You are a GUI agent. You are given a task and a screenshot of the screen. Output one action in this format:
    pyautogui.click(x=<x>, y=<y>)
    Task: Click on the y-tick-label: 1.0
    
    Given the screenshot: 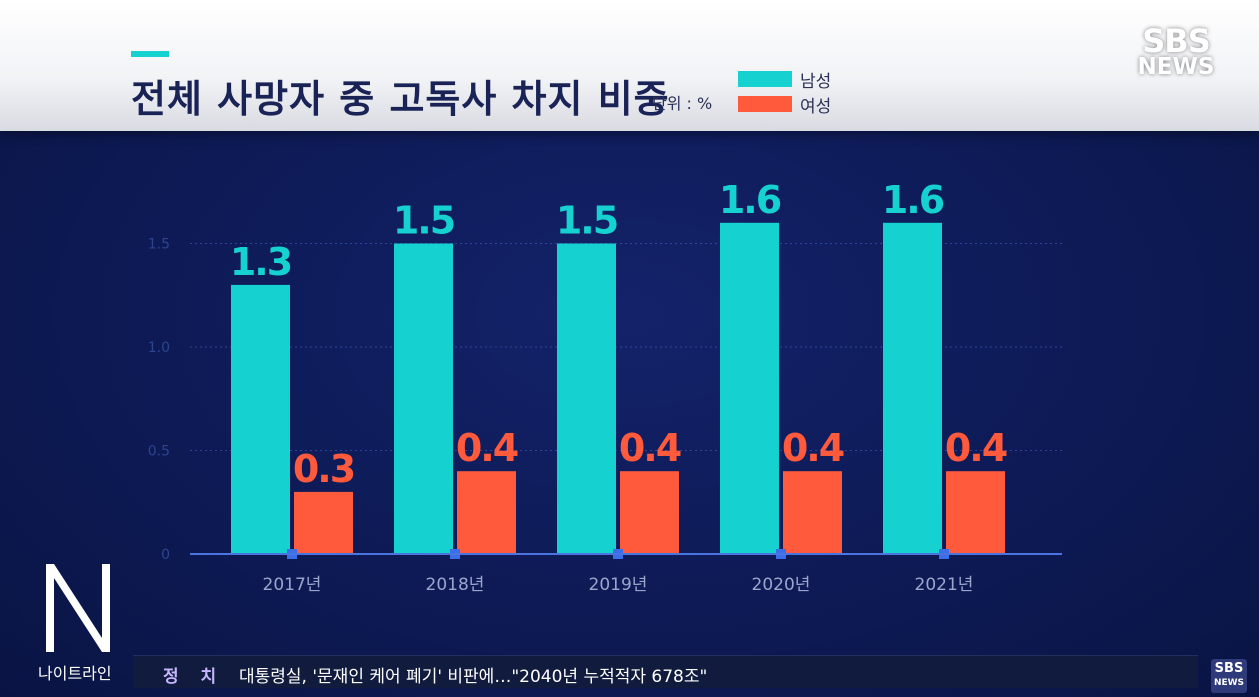 What is the action you would take?
    pyautogui.click(x=159, y=348)
    